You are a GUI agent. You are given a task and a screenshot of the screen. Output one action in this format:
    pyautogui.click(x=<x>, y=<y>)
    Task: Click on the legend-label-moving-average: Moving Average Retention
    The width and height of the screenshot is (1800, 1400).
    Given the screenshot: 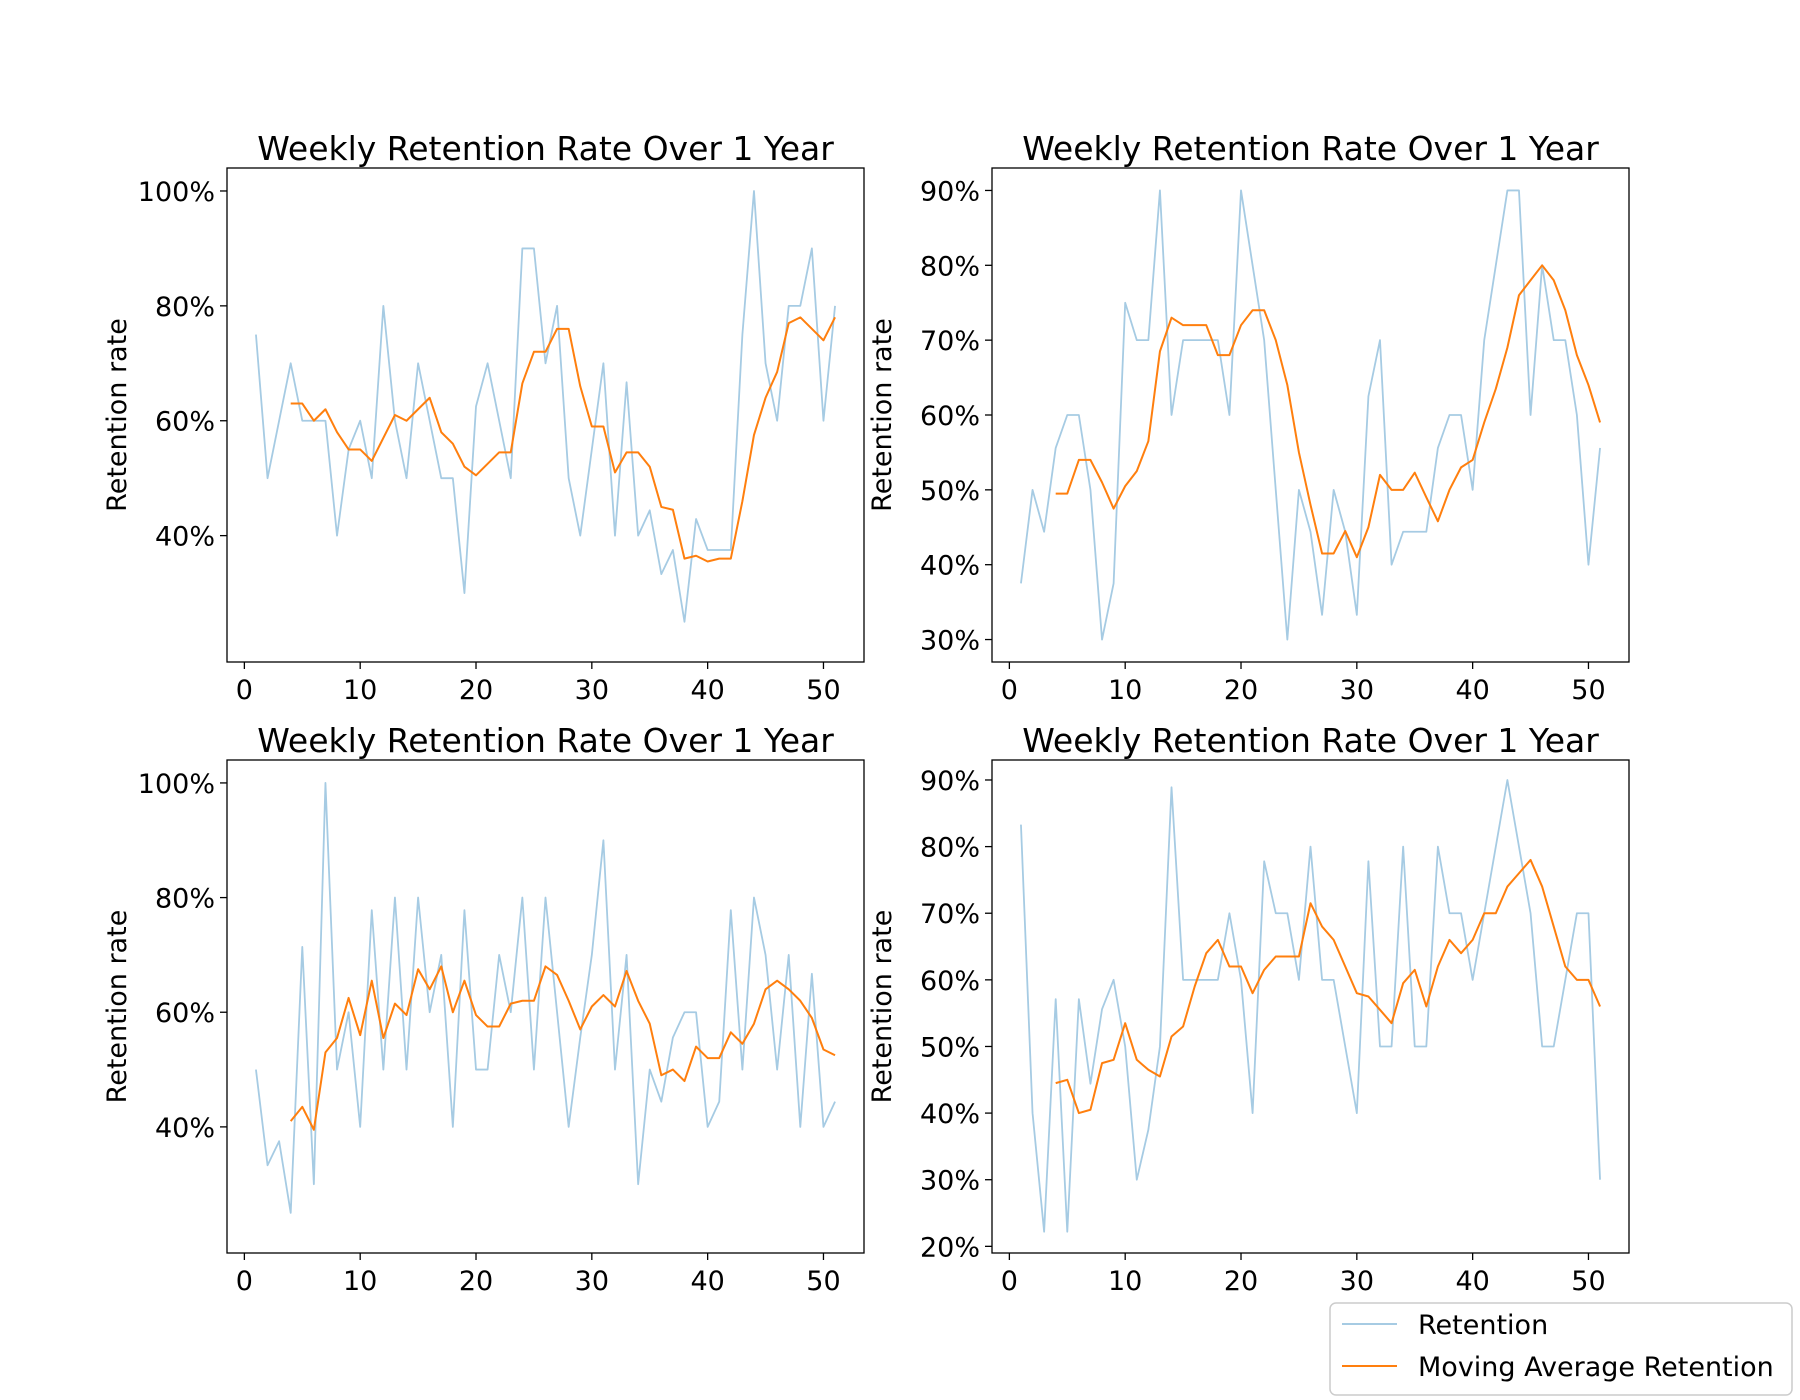 What is the action you would take?
    pyautogui.click(x=1596, y=1367)
    